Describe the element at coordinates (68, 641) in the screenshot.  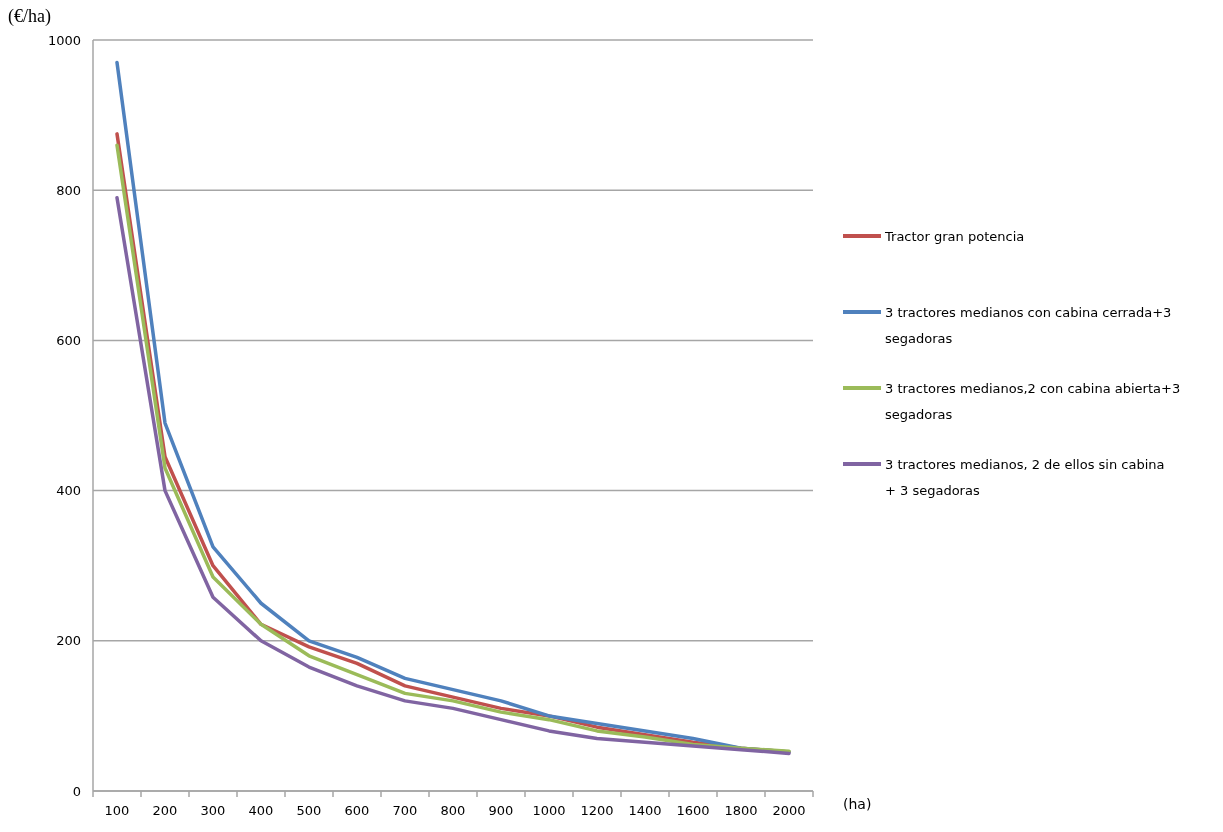
I see `y-tick-label: 200` at that location.